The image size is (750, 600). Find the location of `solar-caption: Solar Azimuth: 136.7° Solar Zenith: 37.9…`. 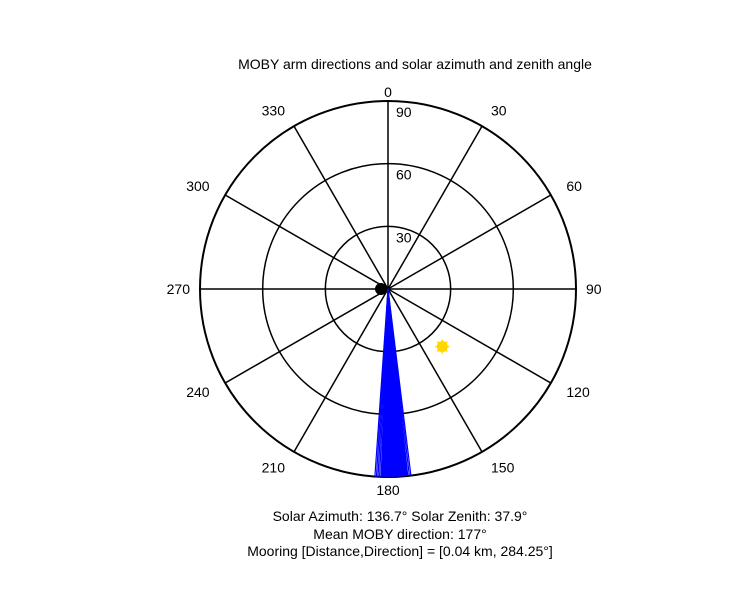

solar-caption: Solar Azimuth: 136.7° Solar Zenith: 37.9… is located at coordinates (400, 516).